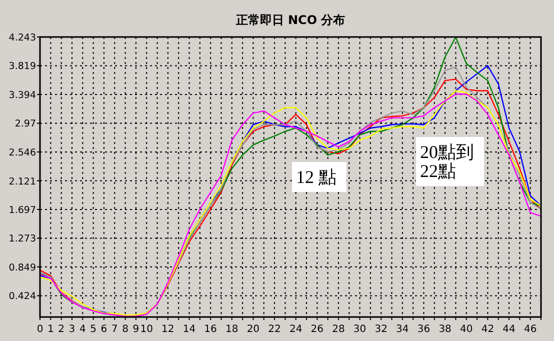 The width and height of the screenshot is (554, 341). What do you see at coordinates (338, 329) in the screenshot?
I see `x-tick-label: 28` at bounding box center [338, 329].